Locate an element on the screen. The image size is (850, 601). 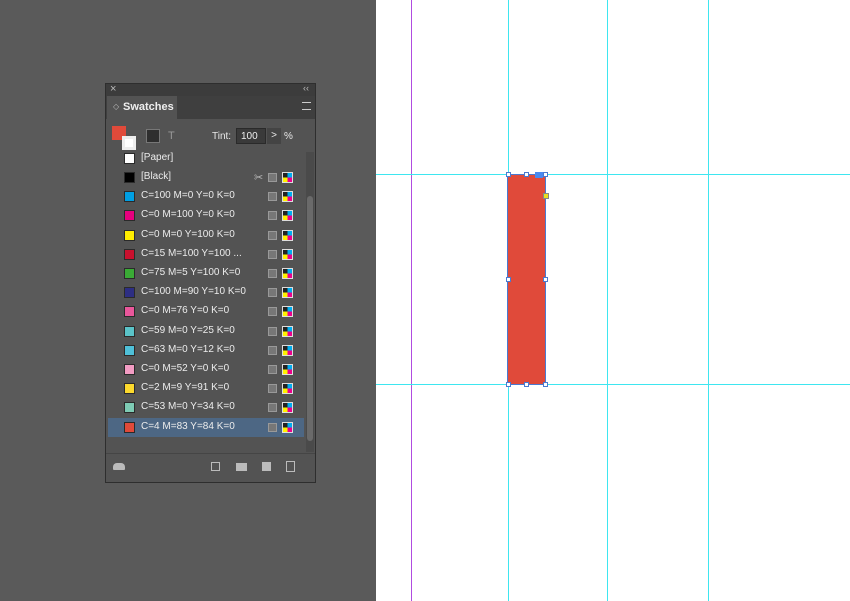
swatch-name: C=0 M=100 Y=0 K=0 is located at coordinates (188, 215).